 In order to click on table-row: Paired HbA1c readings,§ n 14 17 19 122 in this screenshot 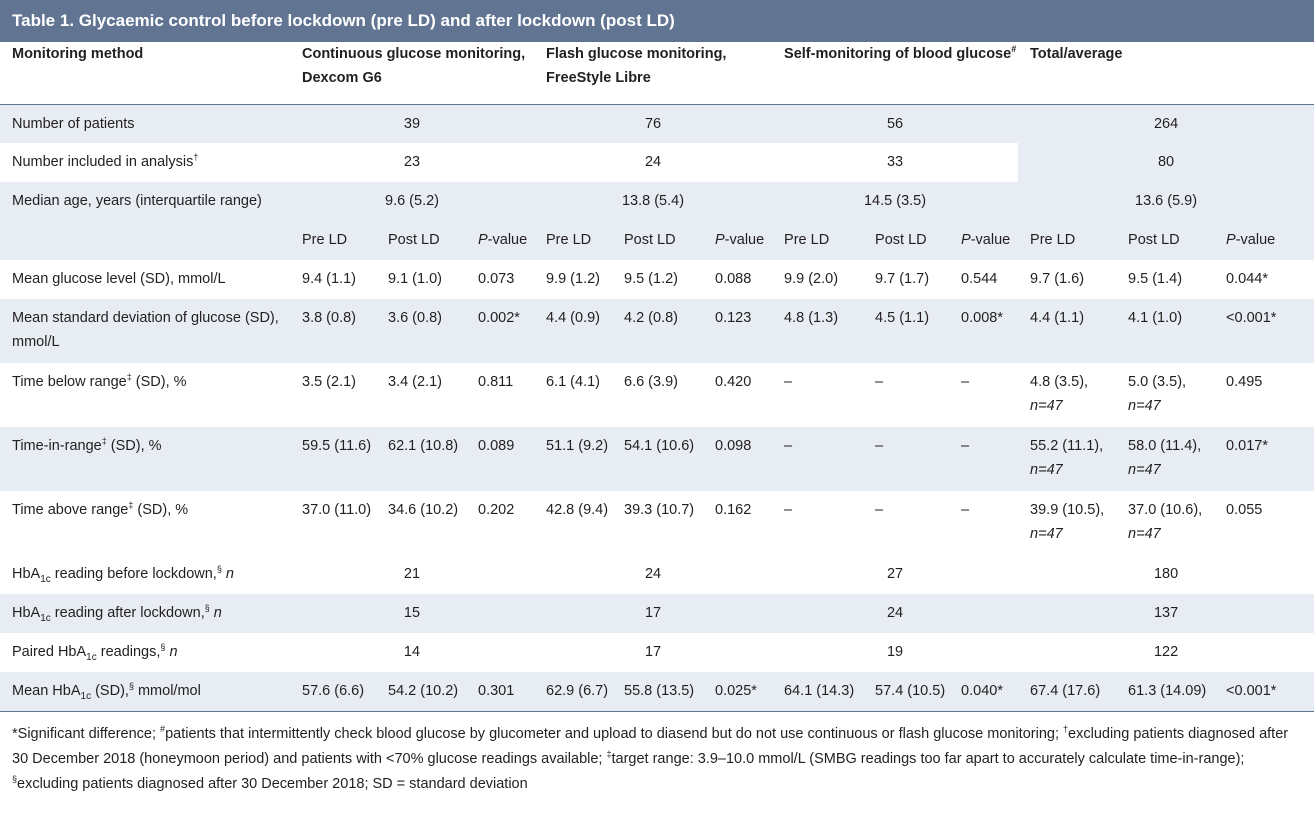, I will do `click(657, 652)`.